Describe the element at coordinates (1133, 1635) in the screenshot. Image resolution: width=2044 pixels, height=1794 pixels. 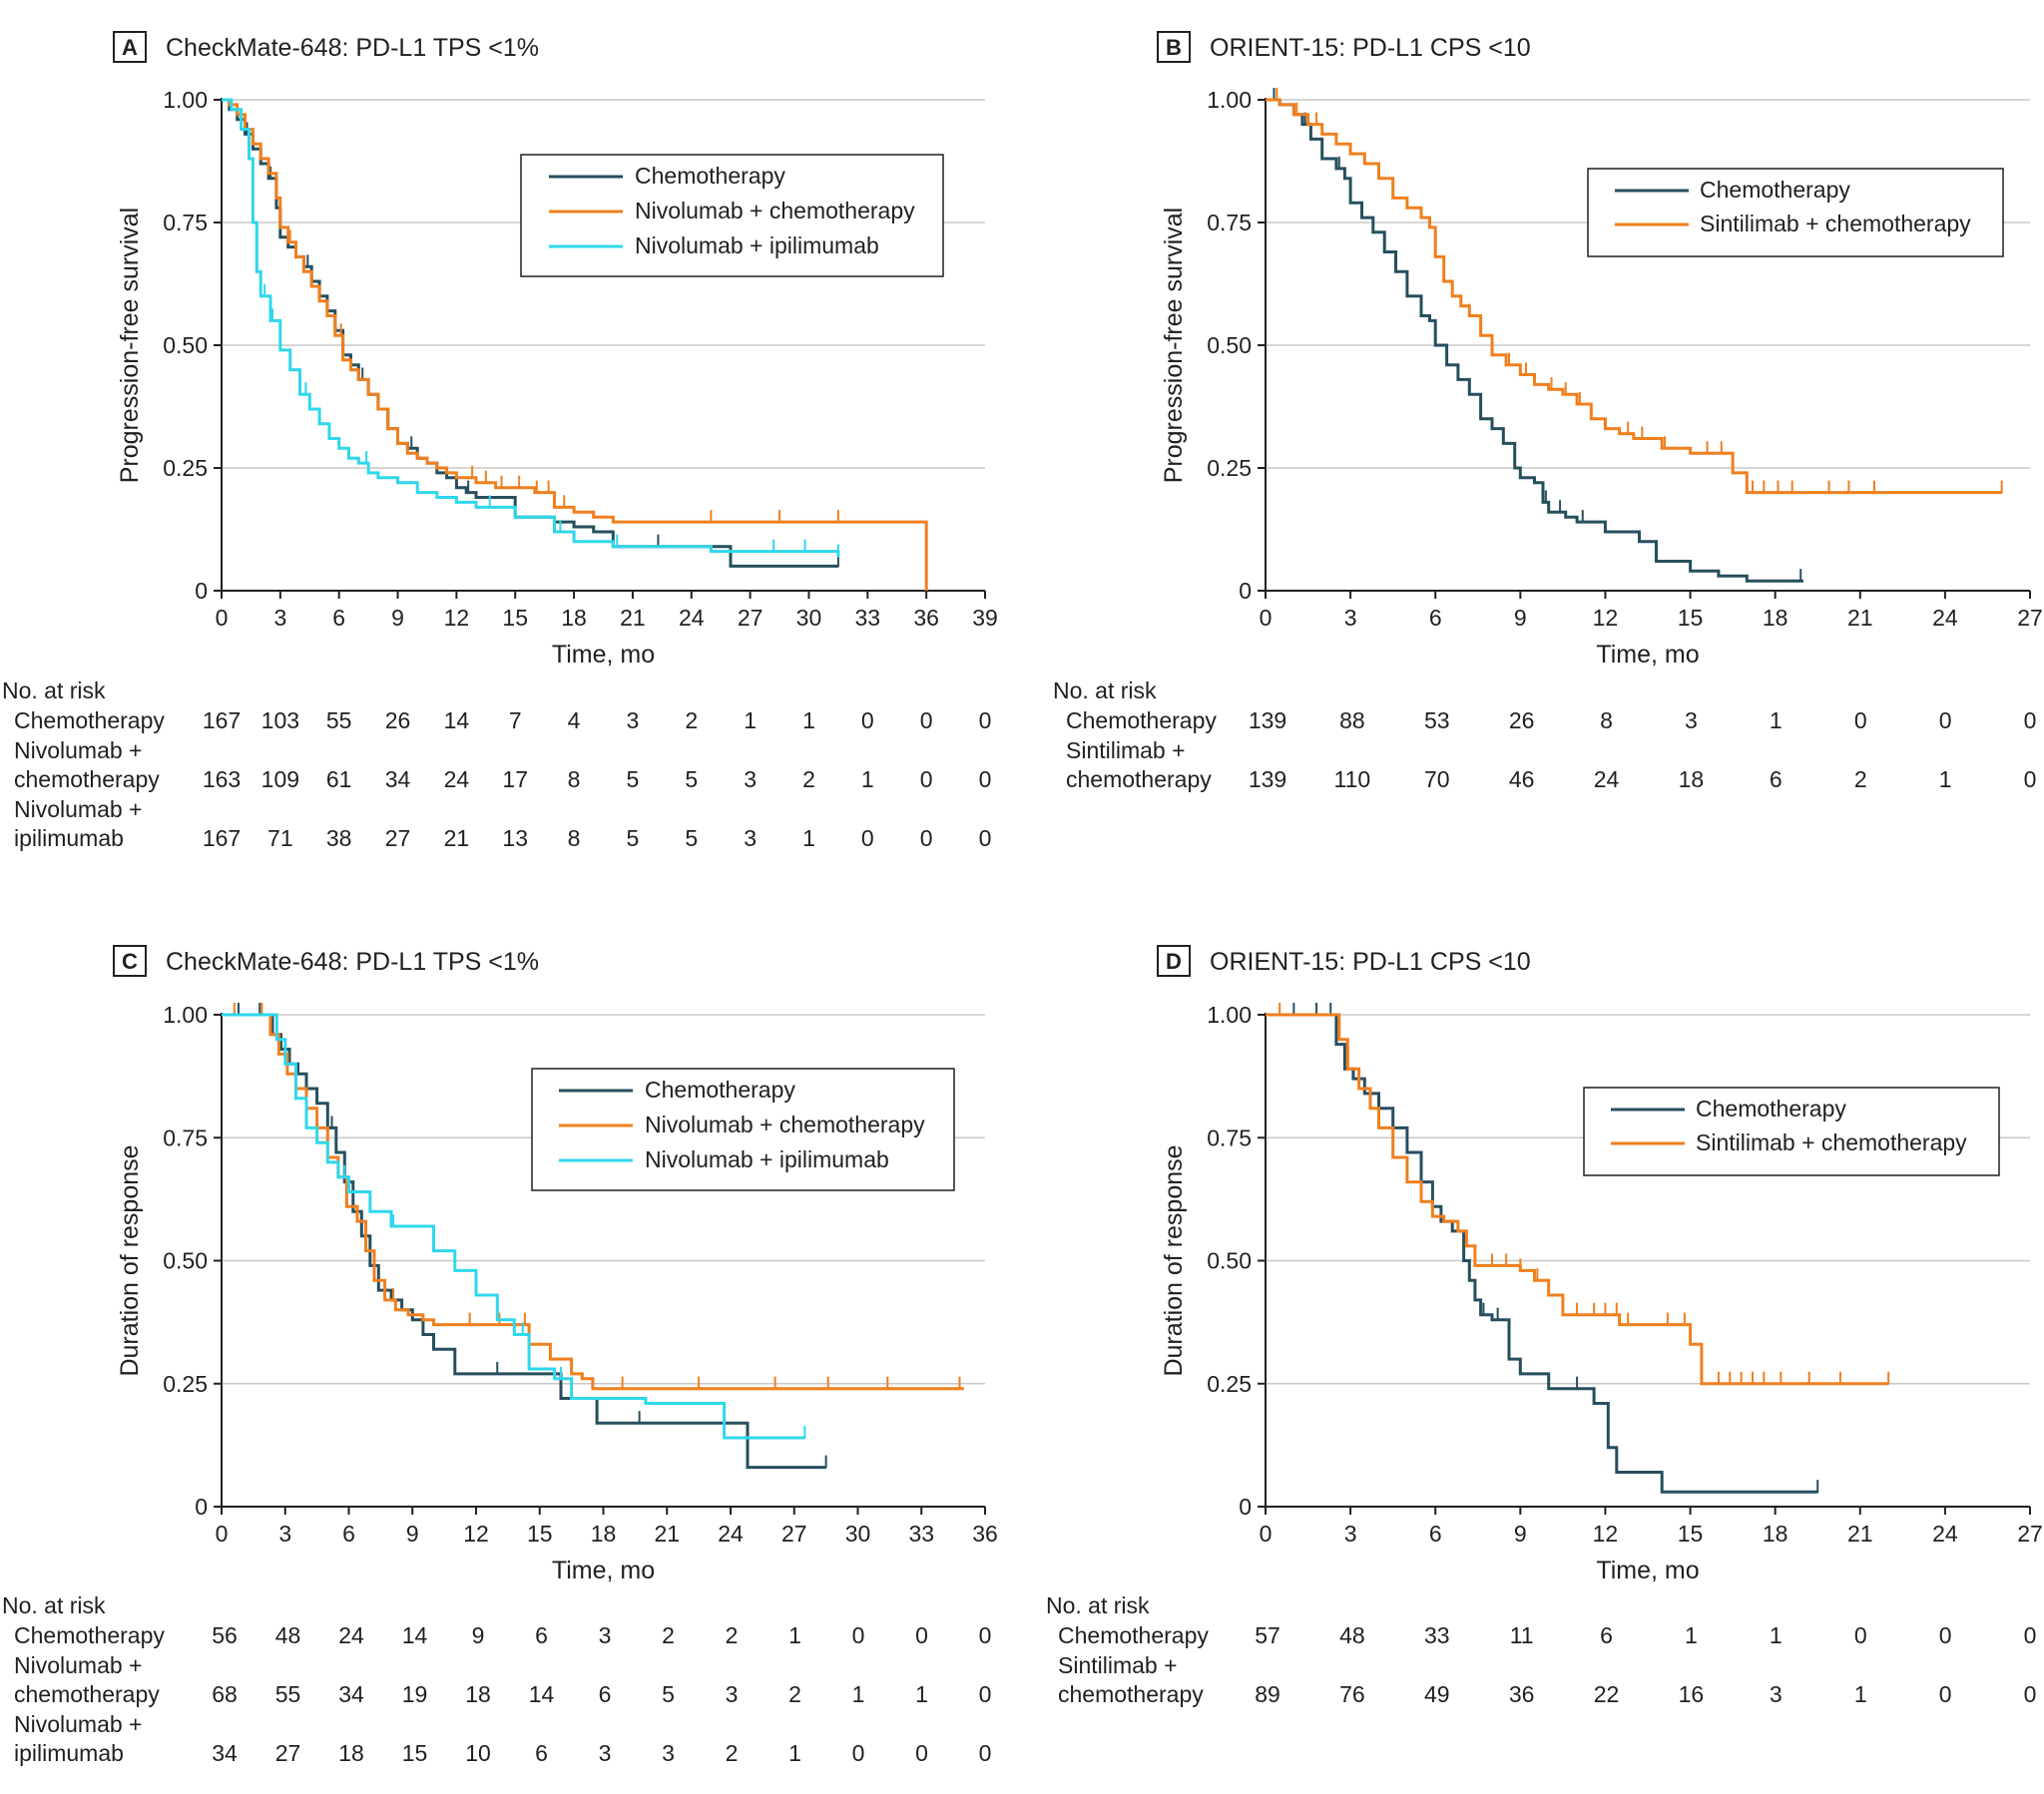
I see `at-risk-row-label: Chemotherapy` at that location.